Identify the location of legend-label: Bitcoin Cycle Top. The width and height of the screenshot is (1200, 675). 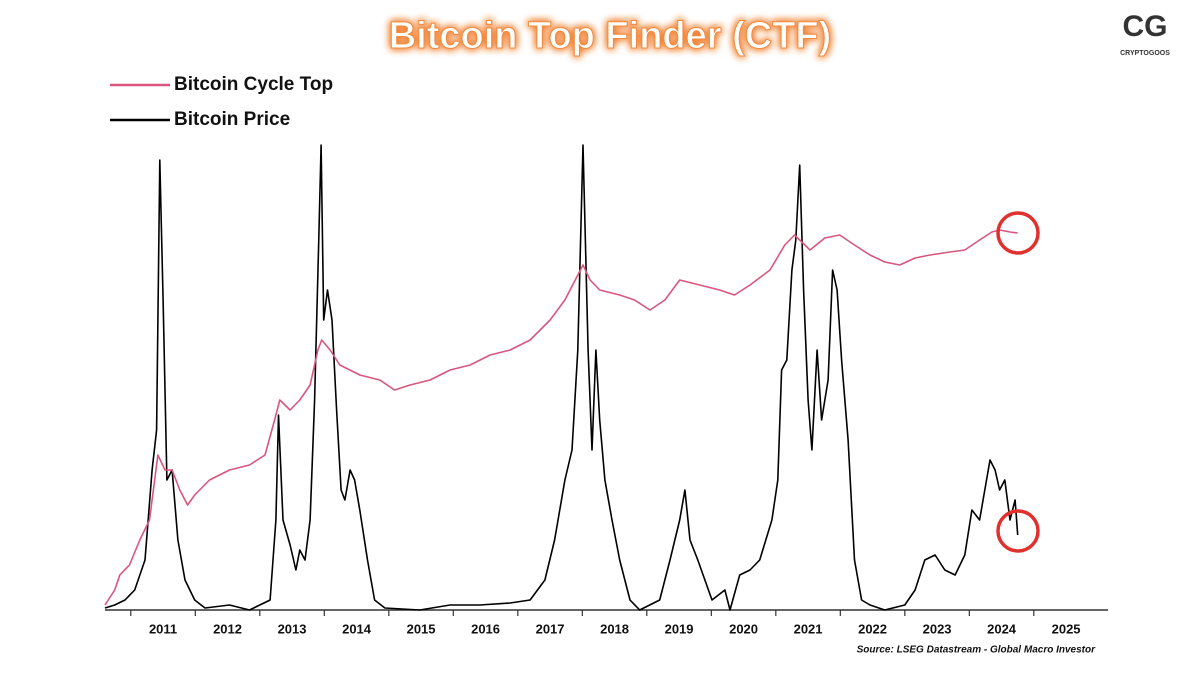
(253, 84).